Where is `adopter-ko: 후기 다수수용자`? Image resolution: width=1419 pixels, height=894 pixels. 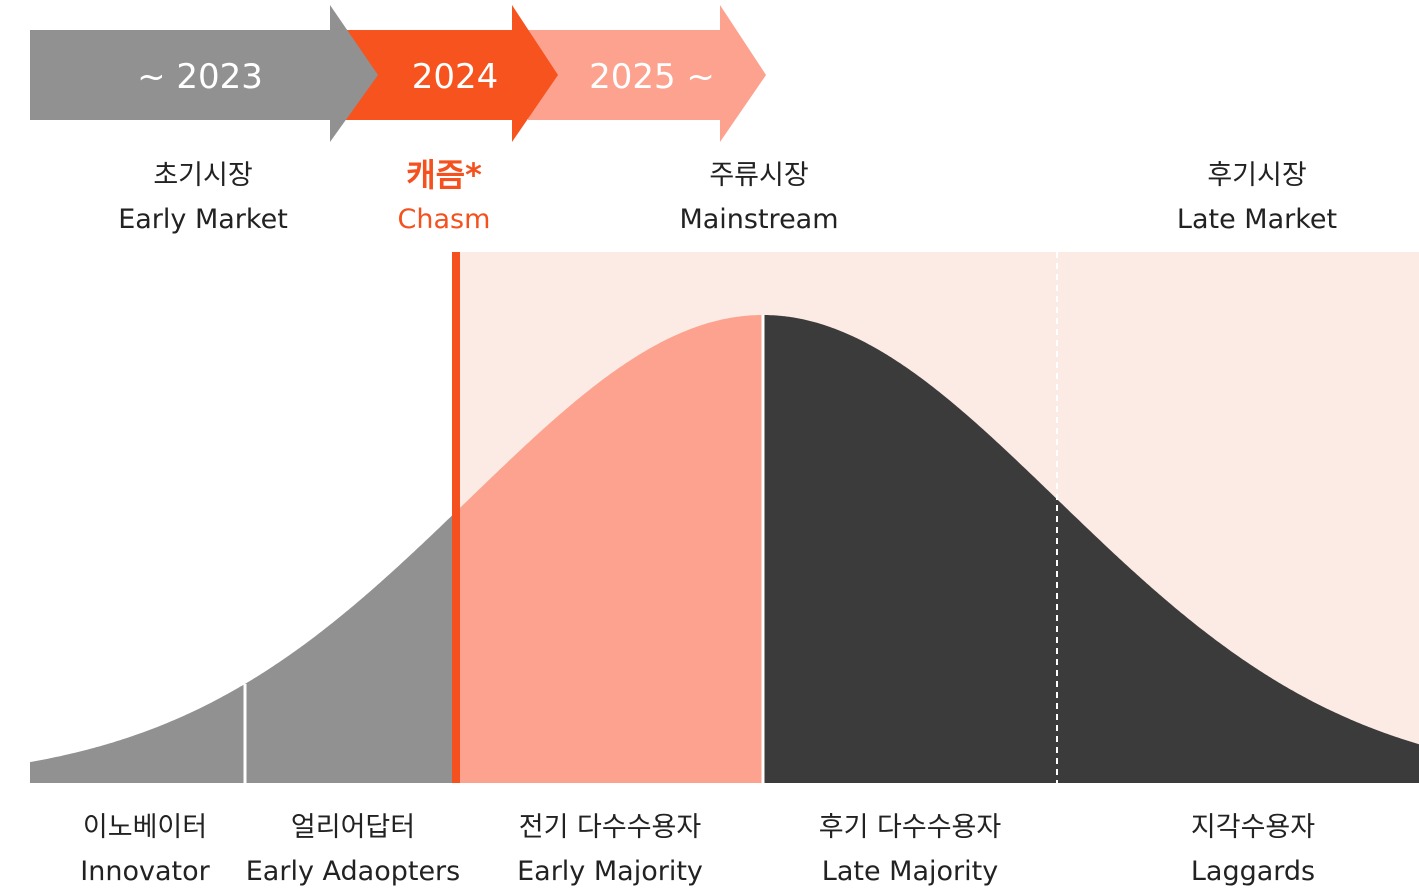 adopter-ko: 후기 다수수용자 is located at coordinates (910, 827).